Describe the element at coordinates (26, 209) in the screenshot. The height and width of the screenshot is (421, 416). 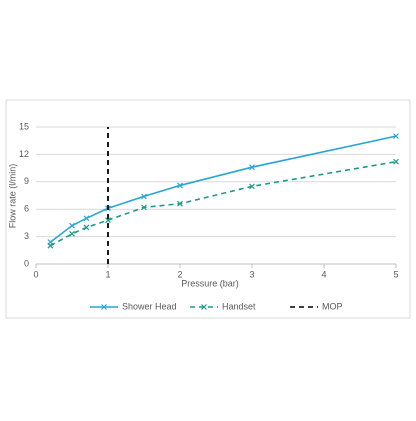
I see `y-tick-label: 6` at that location.